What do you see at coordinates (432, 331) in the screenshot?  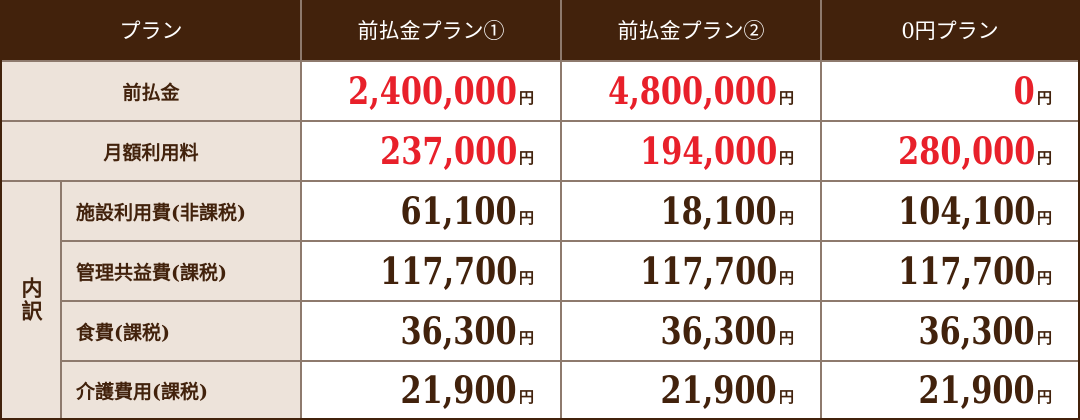 I see `cell-plan-1: 36,300 円` at bounding box center [432, 331].